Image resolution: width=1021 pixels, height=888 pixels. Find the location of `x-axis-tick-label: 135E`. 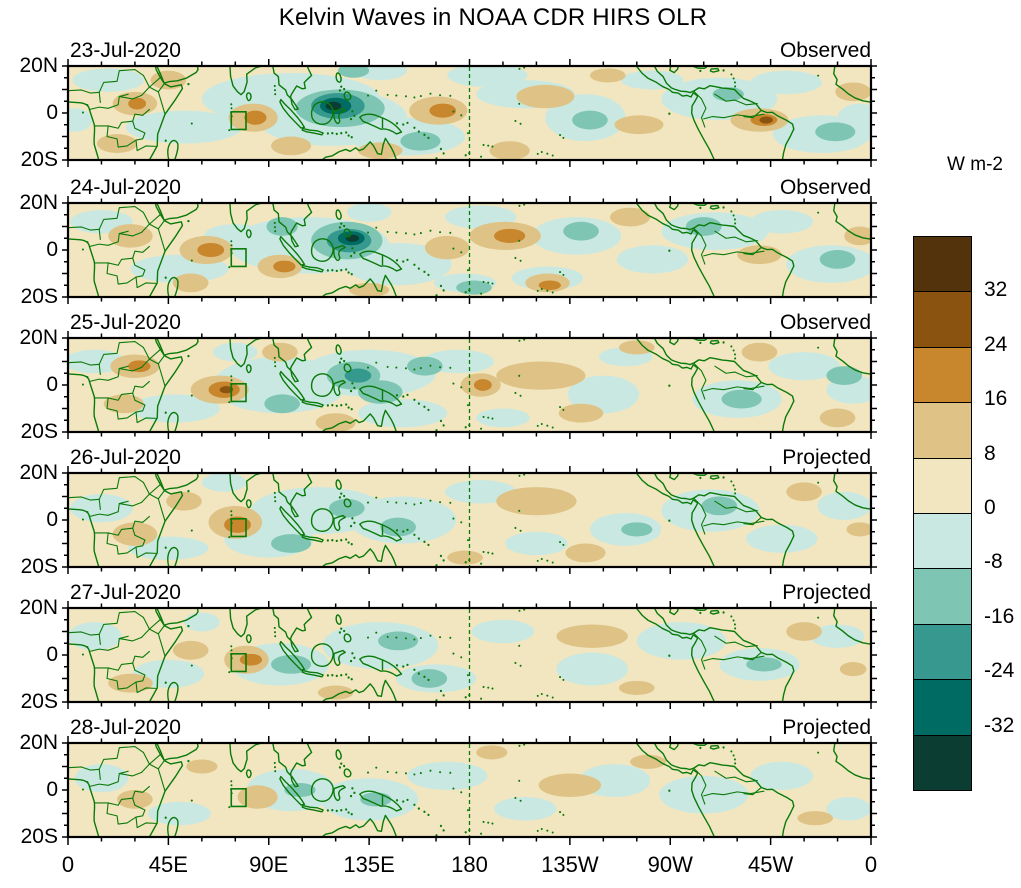

x-axis-tick-label: 135E is located at coordinates (369, 864).